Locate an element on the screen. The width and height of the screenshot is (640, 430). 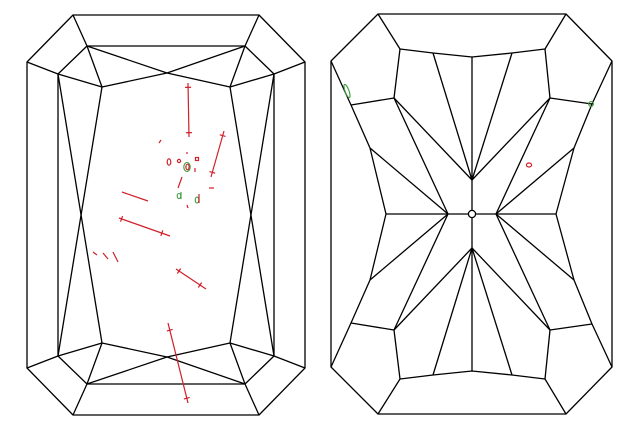
cloud-inclusion-core is located at coordinates (187, 167).